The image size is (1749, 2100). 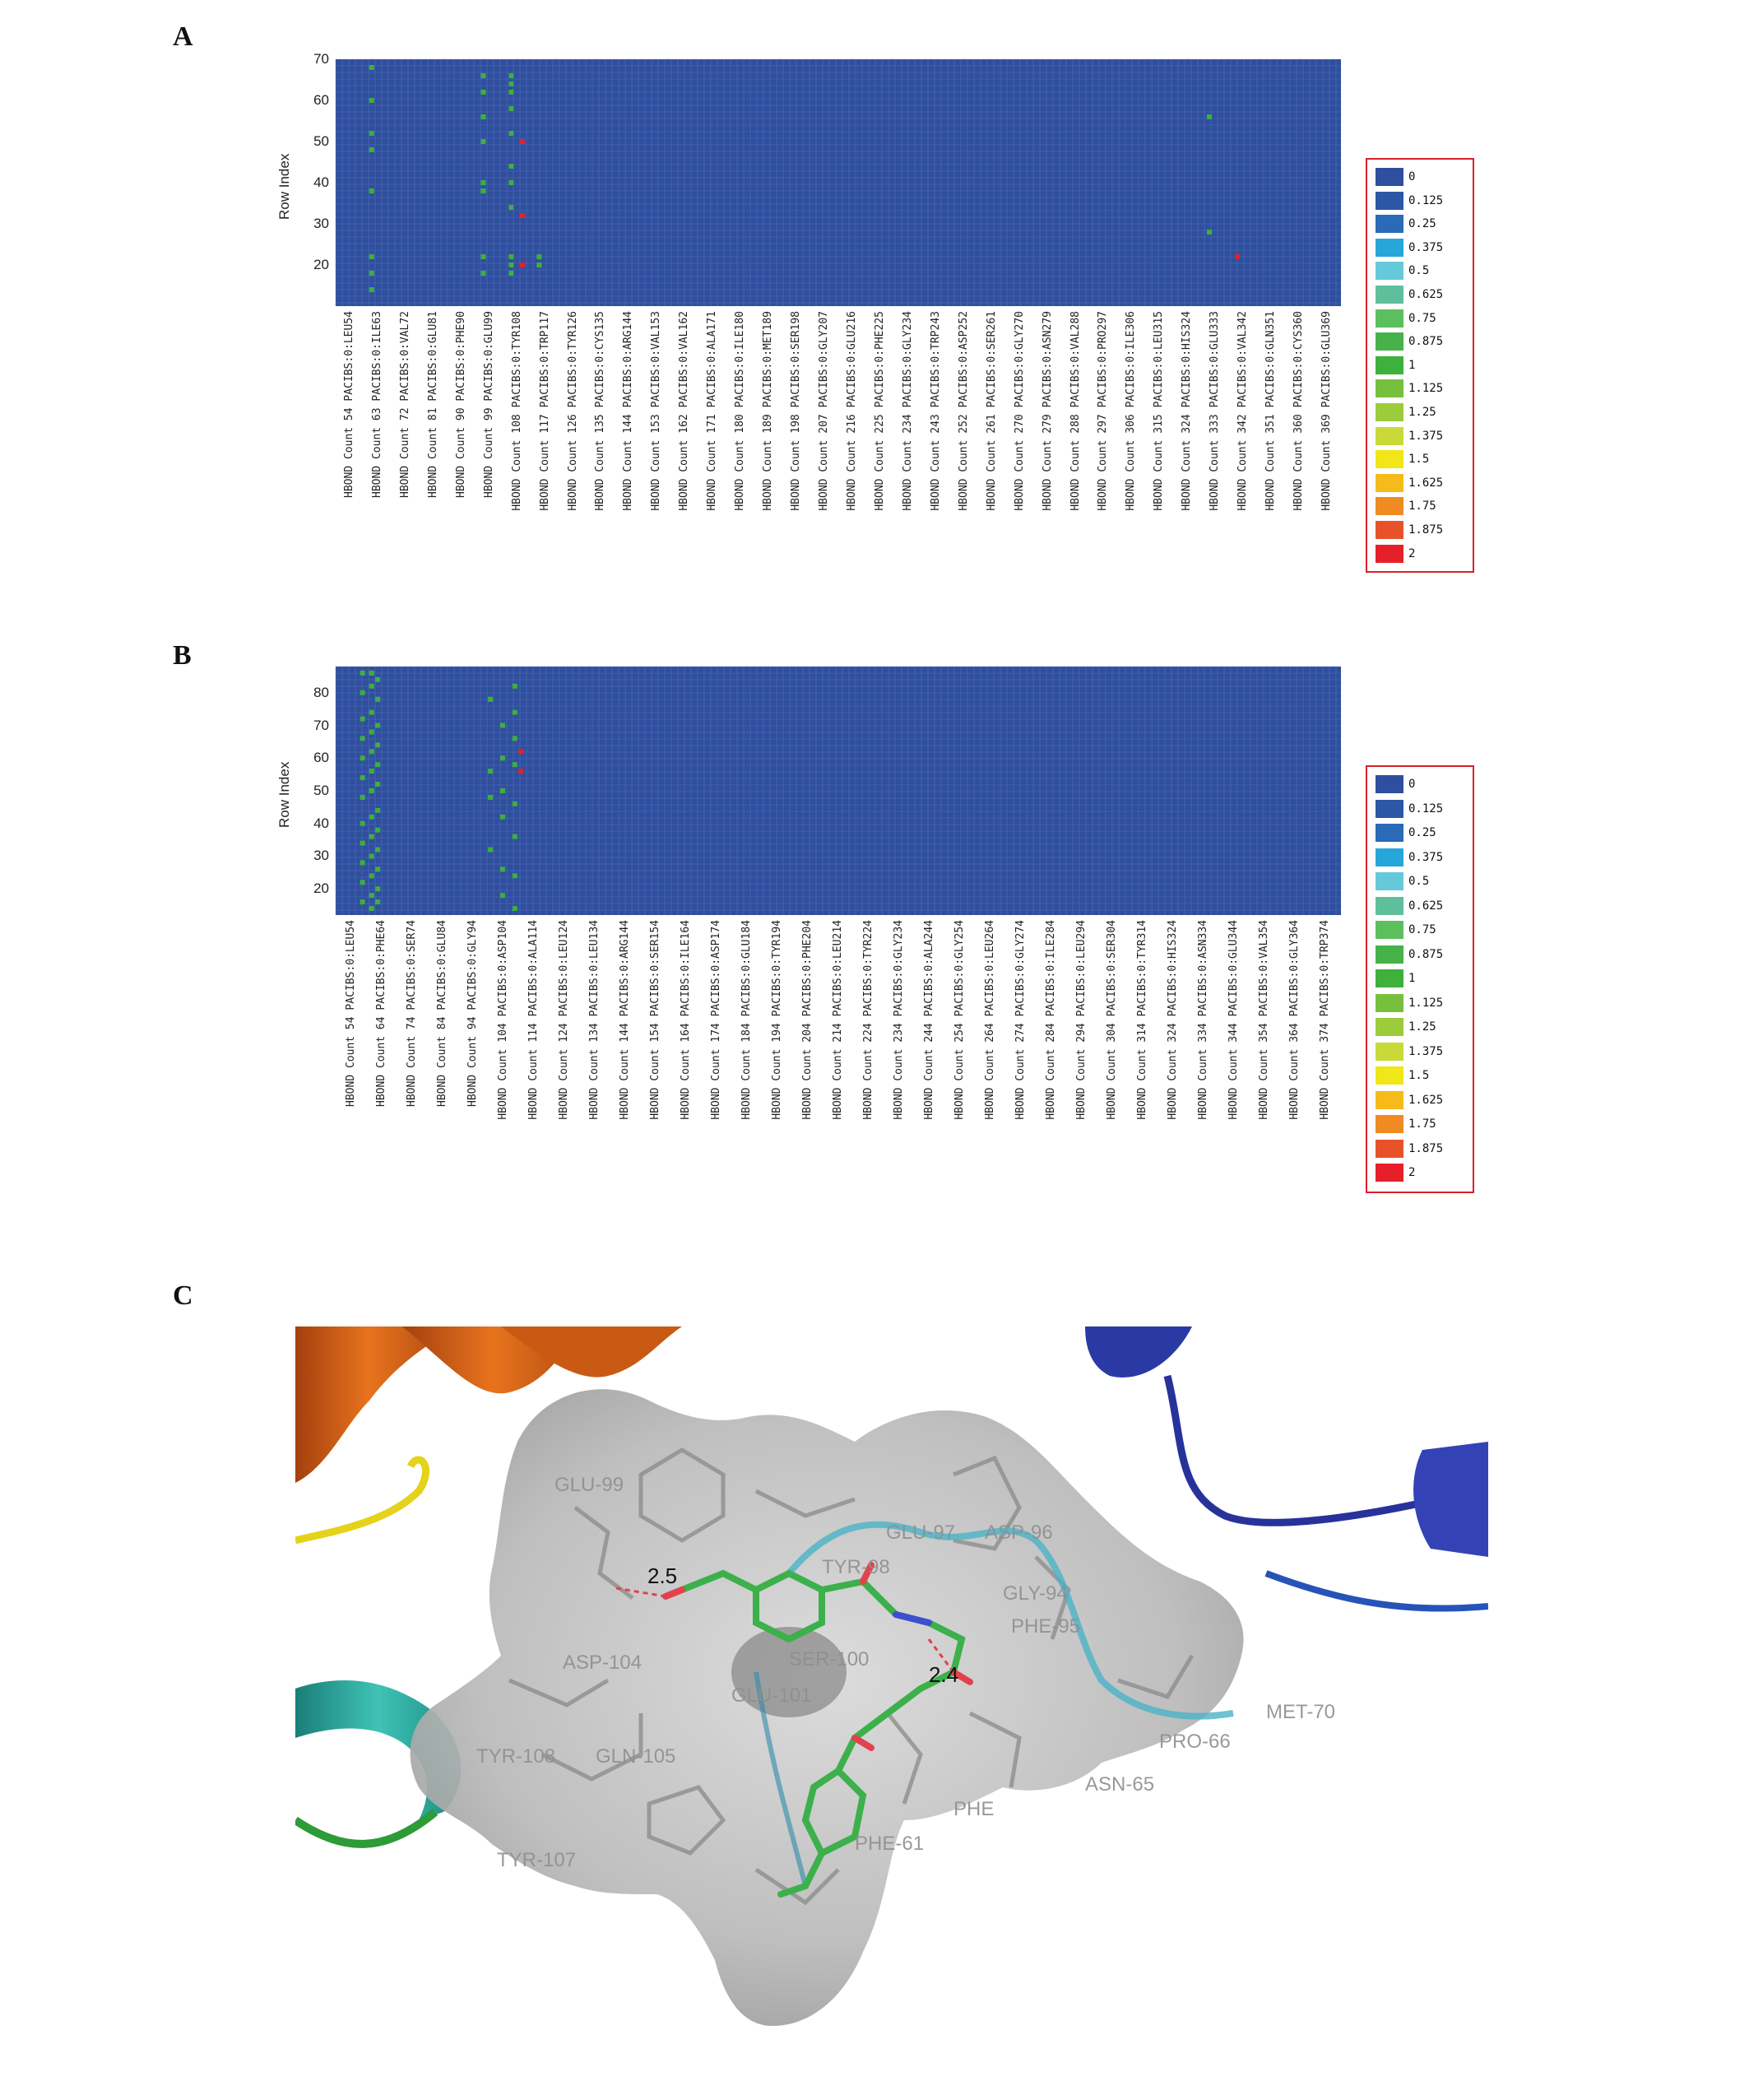 I want to click on x-tick-label: HBOND Count 324 PACIBS:0:HIS324, so click(x=1174, y=1020).